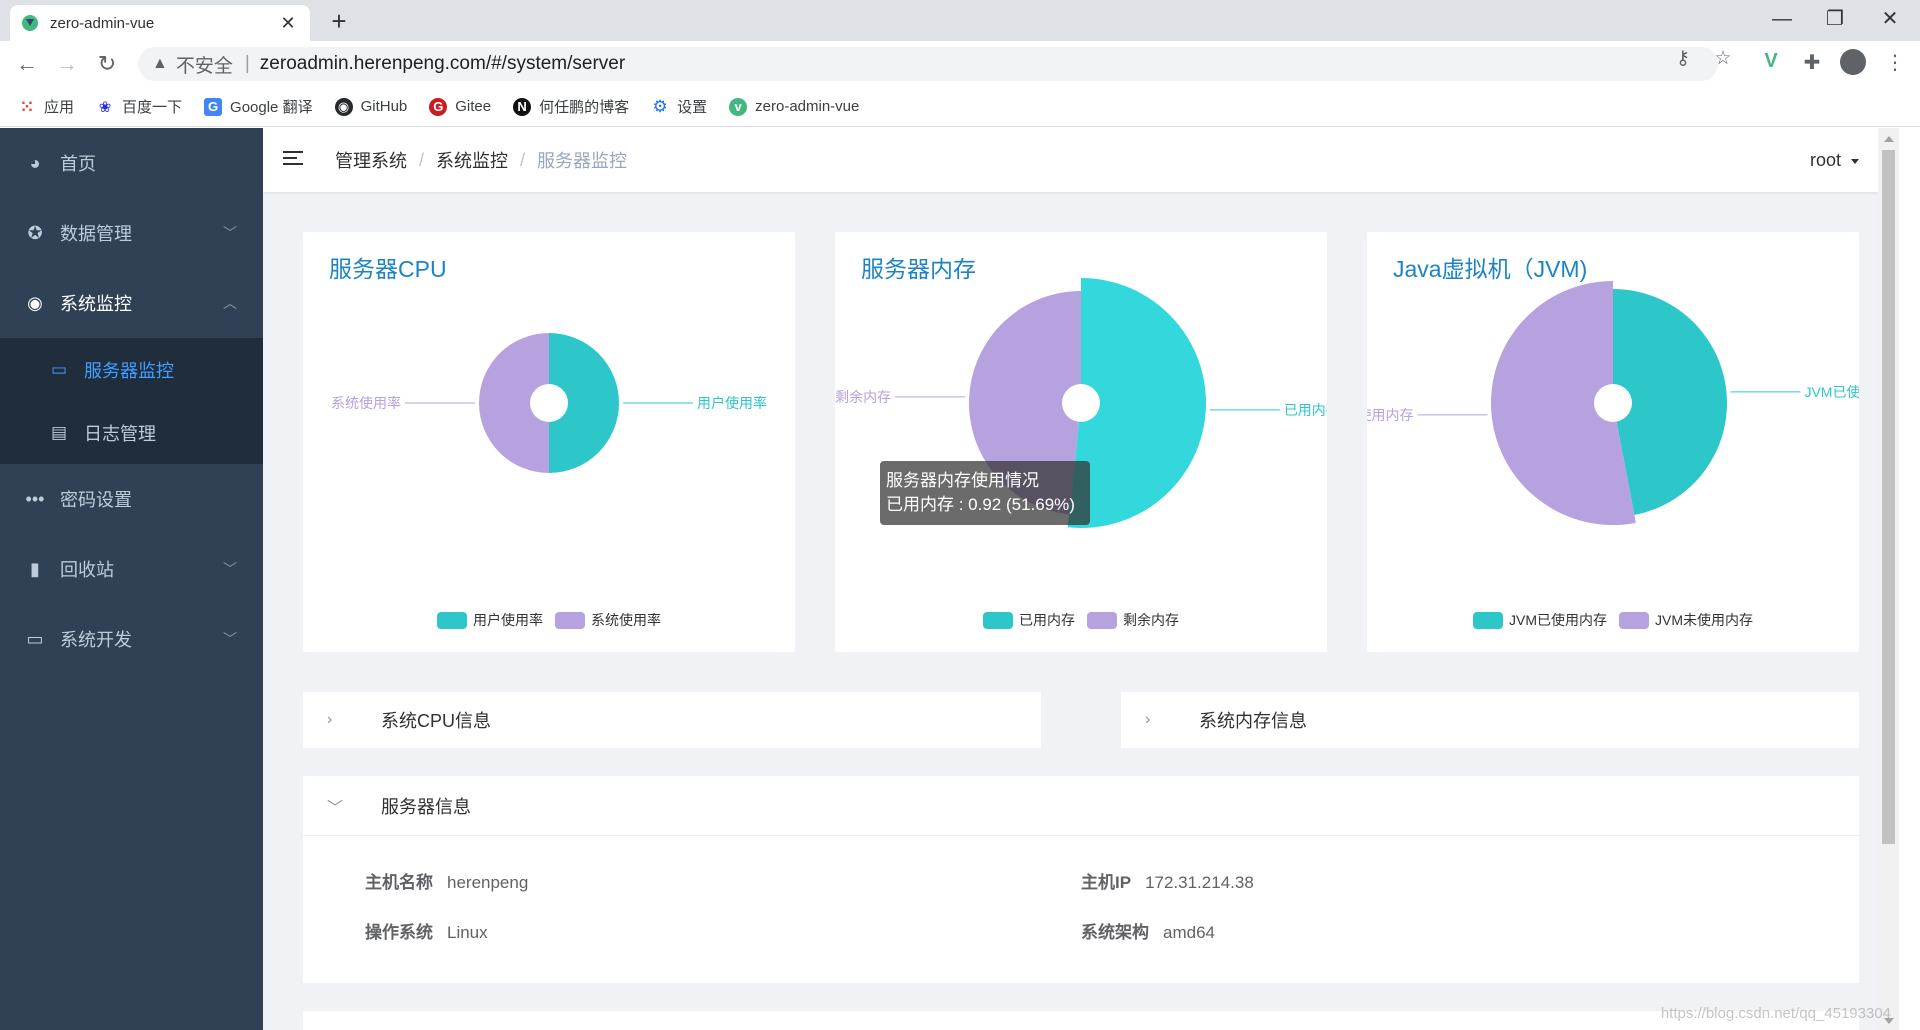 The image size is (1920, 1030). I want to click on bookmark-gitee: G Gitee, so click(460, 106).